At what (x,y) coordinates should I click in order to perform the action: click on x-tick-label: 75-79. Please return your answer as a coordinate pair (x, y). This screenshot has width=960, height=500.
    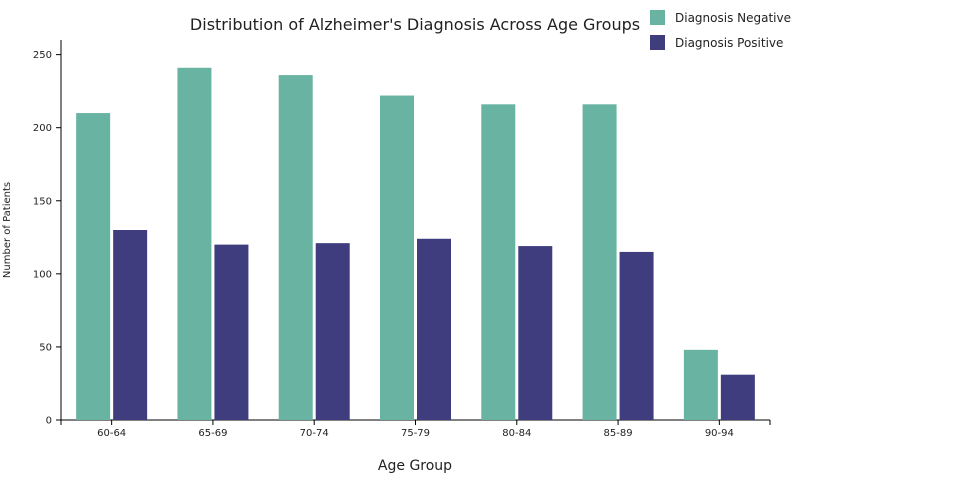
    Looking at the image, I should click on (415, 433).